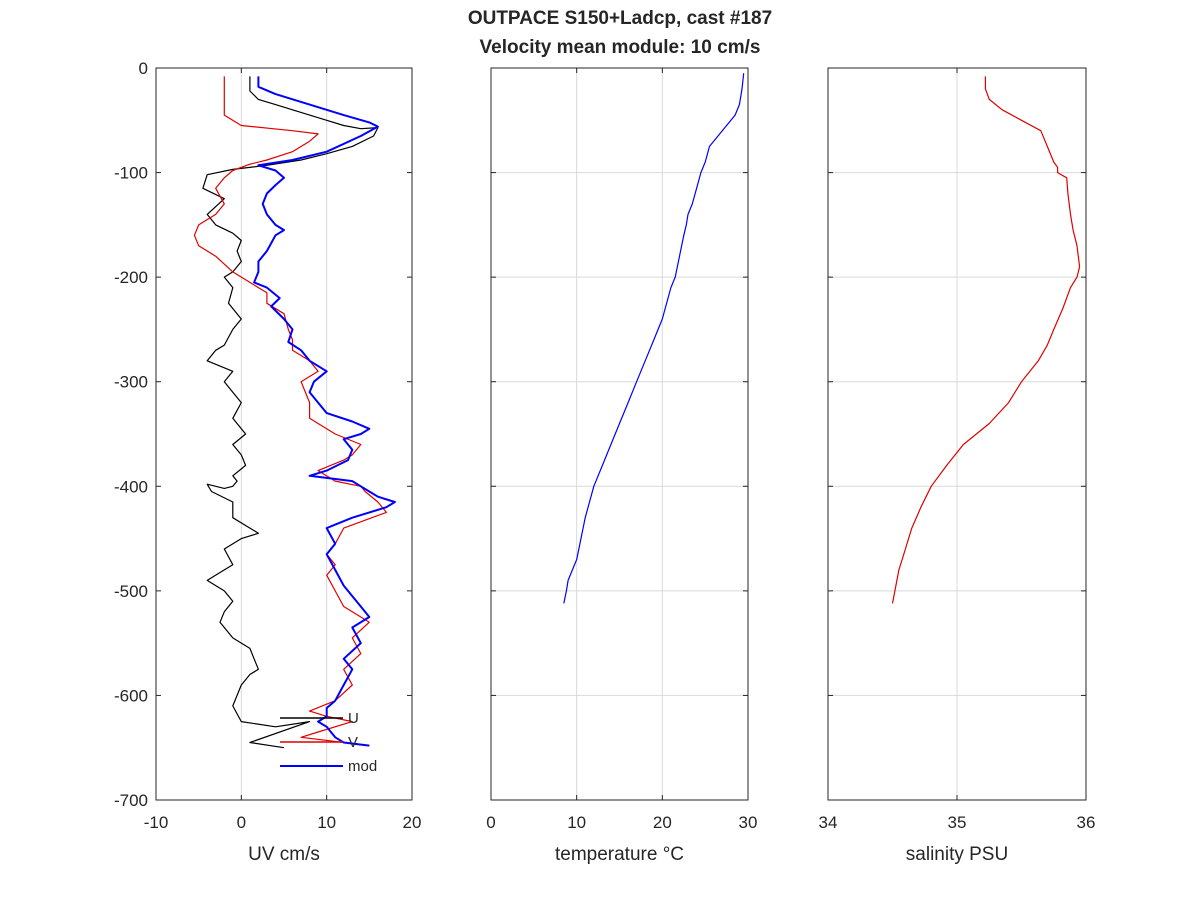 This screenshot has width=1200, height=900. What do you see at coordinates (326, 822) in the screenshot?
I see `velocity-xtick-label-2: 10` at bounding box center [326, 822].